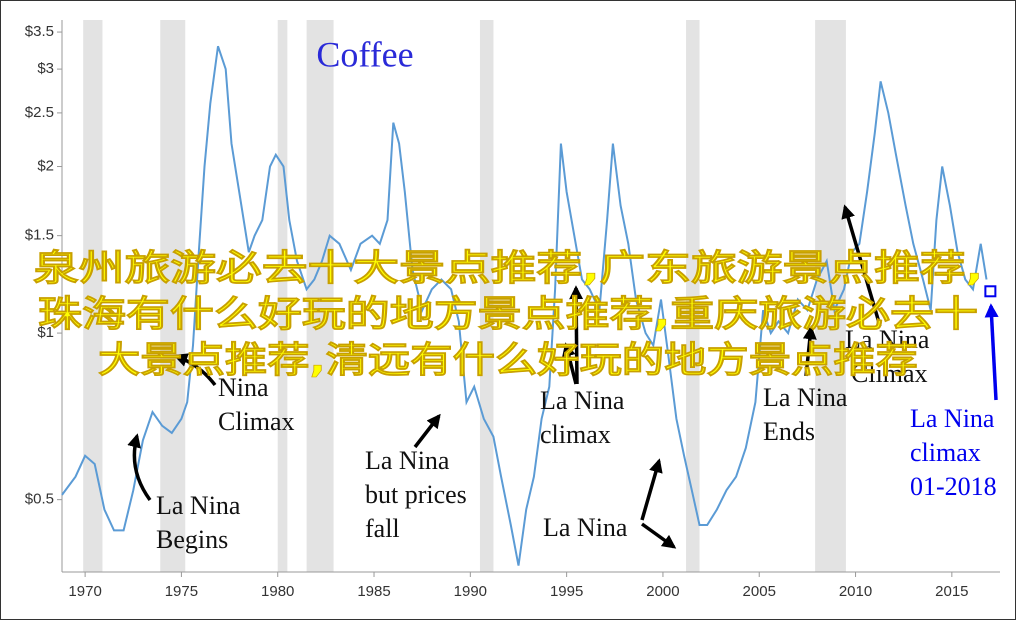 The image size is (1016, 620). Describe the element at coordinates (990, 291) in the screenshot. I see `highlight-marker` at that location.